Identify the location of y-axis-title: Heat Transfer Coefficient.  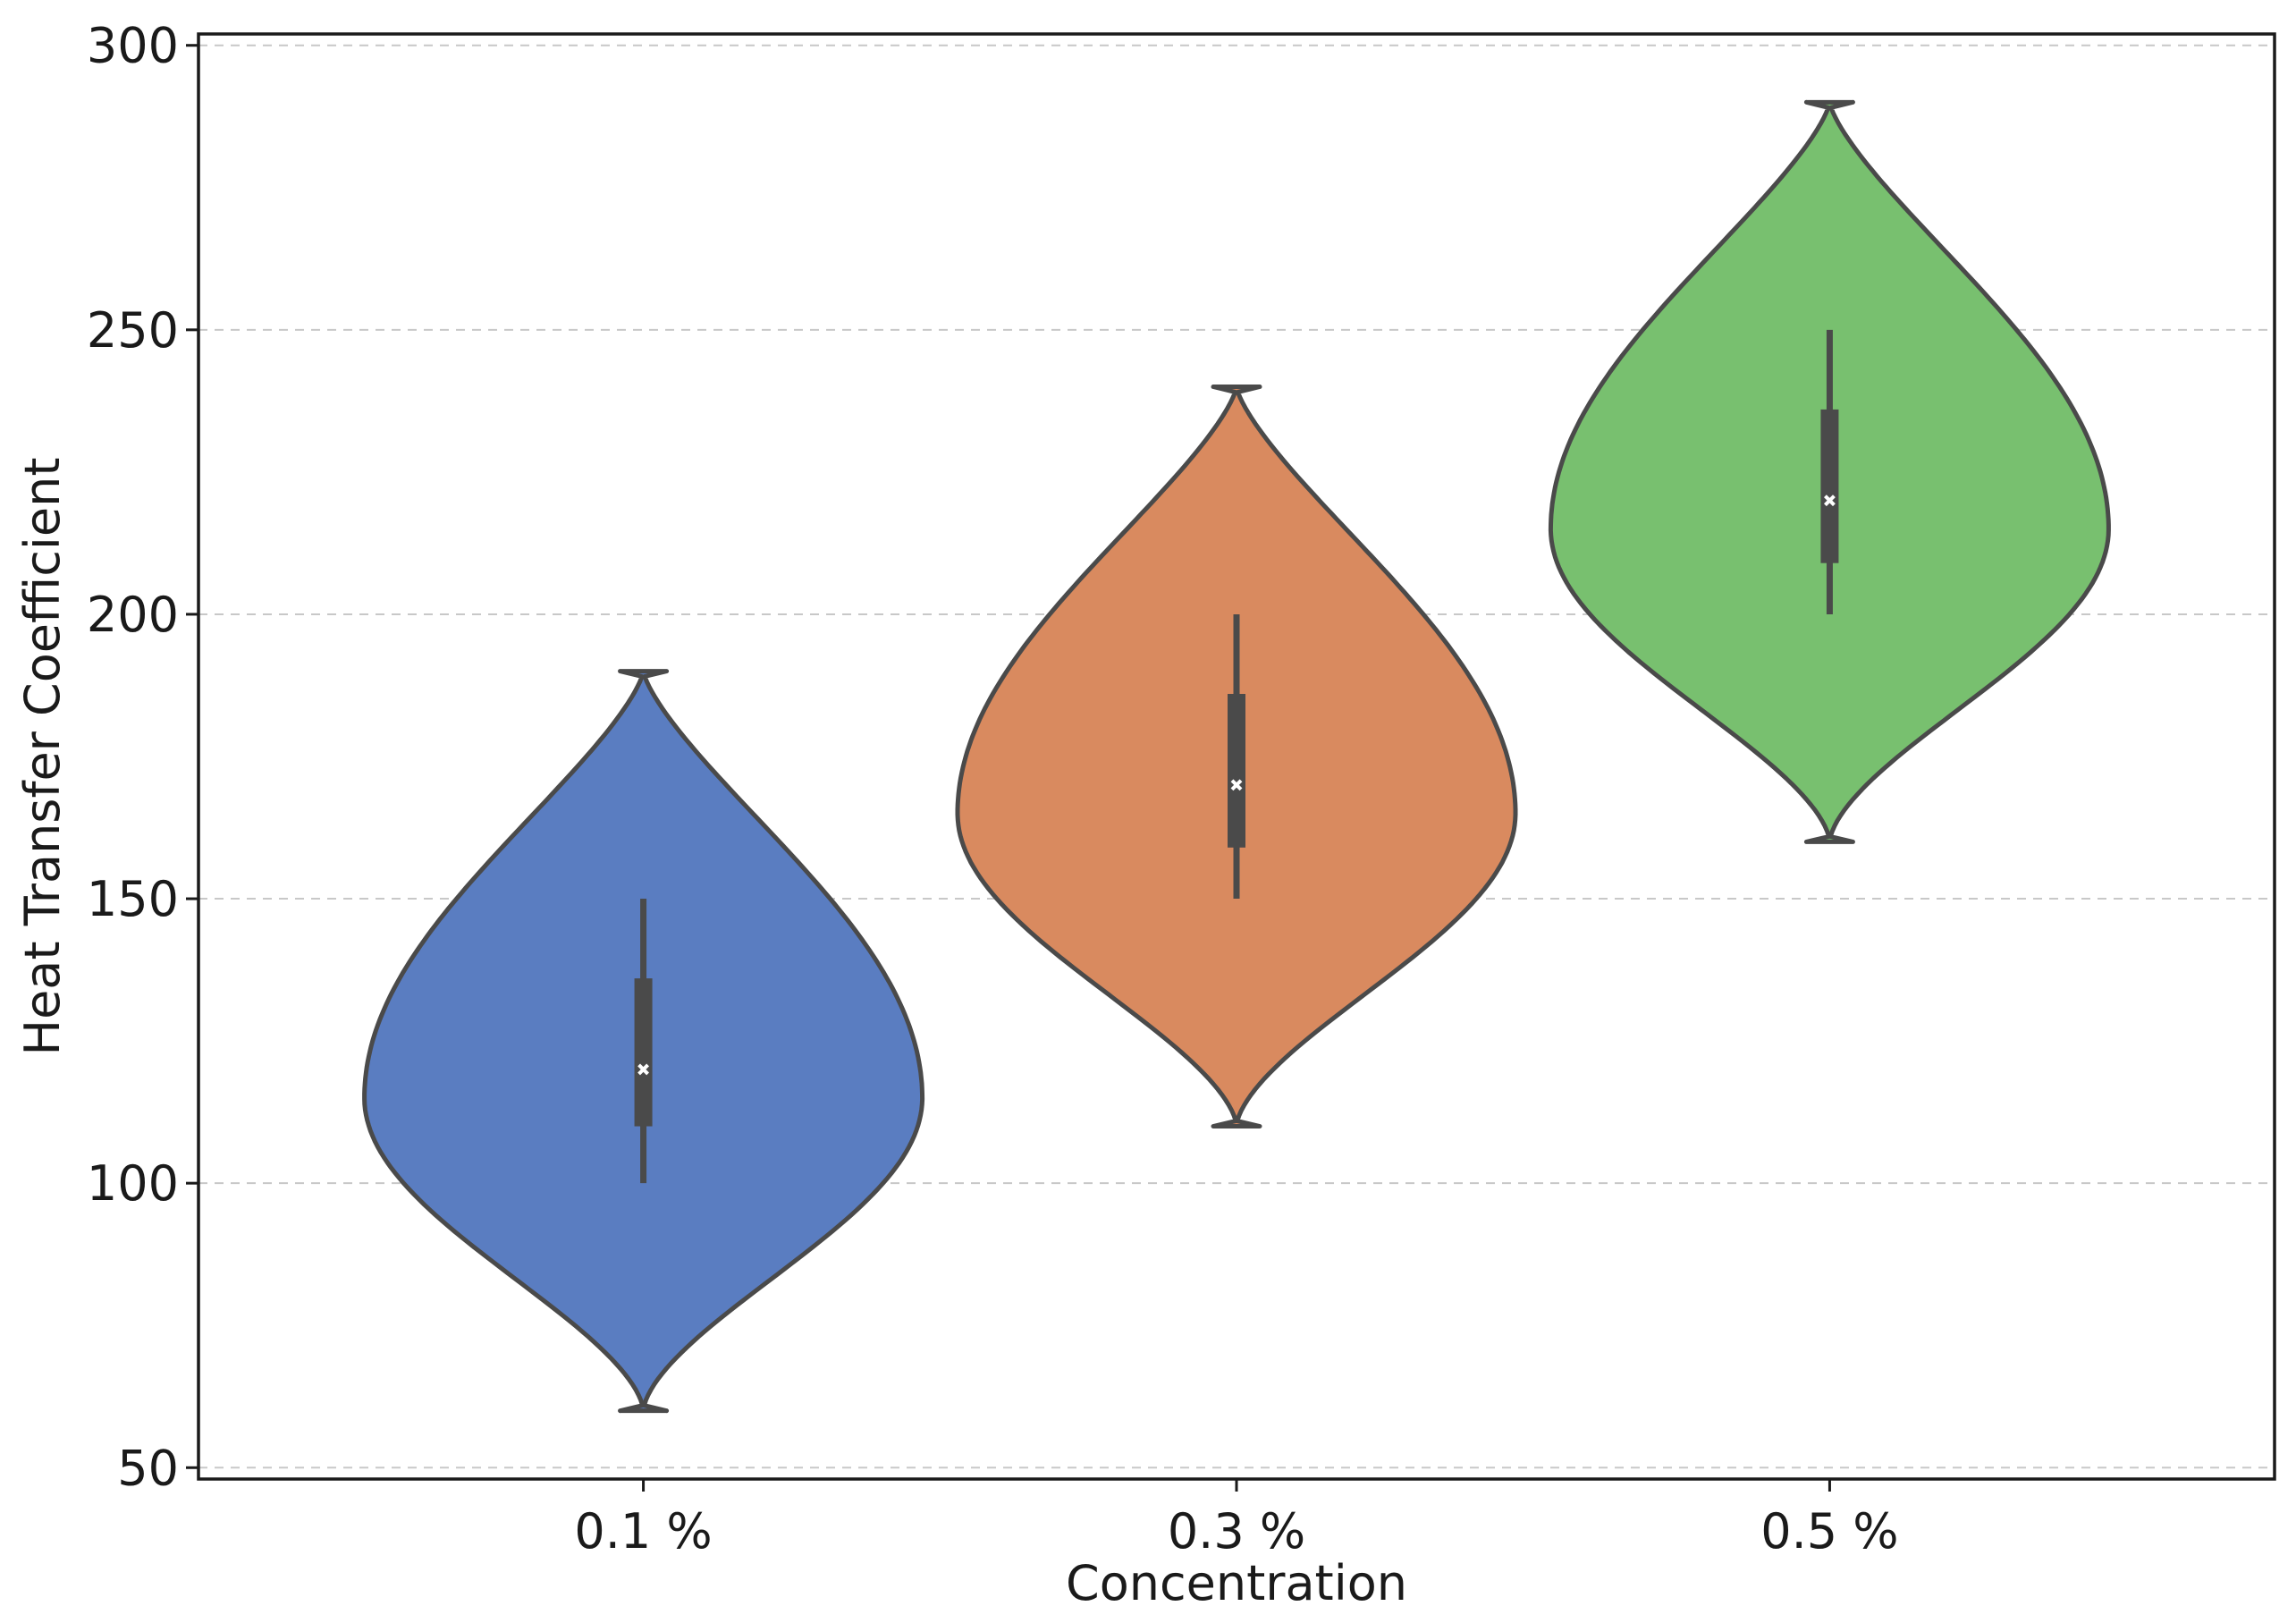
(42, 756).